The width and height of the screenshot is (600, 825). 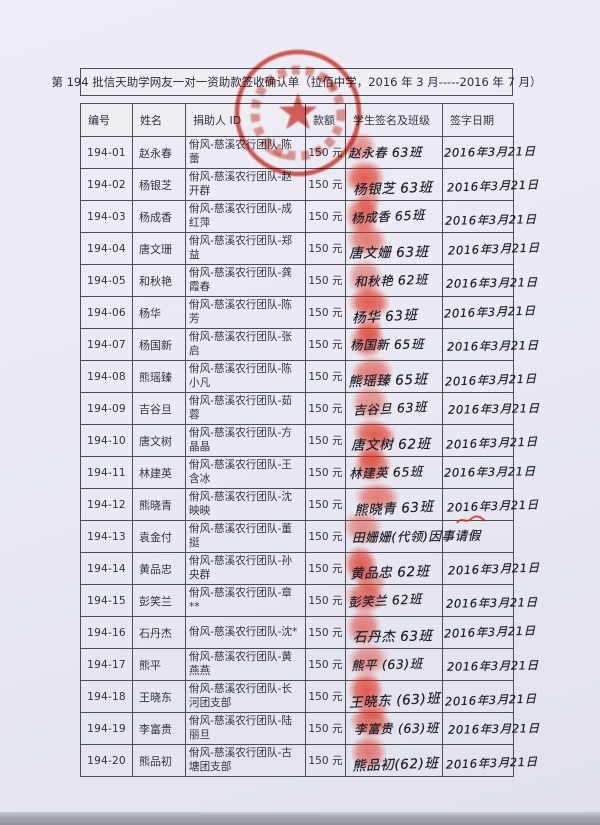 I want to click on donor-id: 佾风-慈溪农行团队-董挺, so click(x=240, y=535).